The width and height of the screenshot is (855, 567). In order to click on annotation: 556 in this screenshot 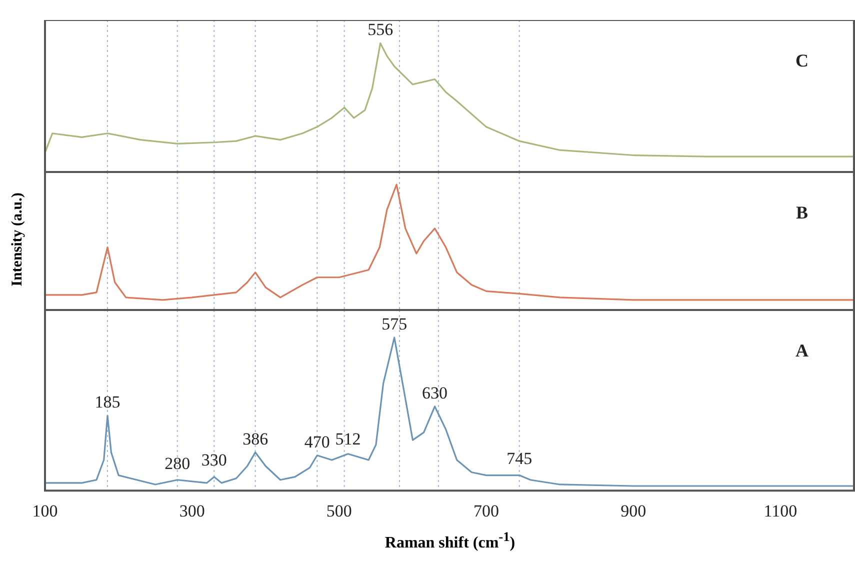, I will do `click(381, 30)`.